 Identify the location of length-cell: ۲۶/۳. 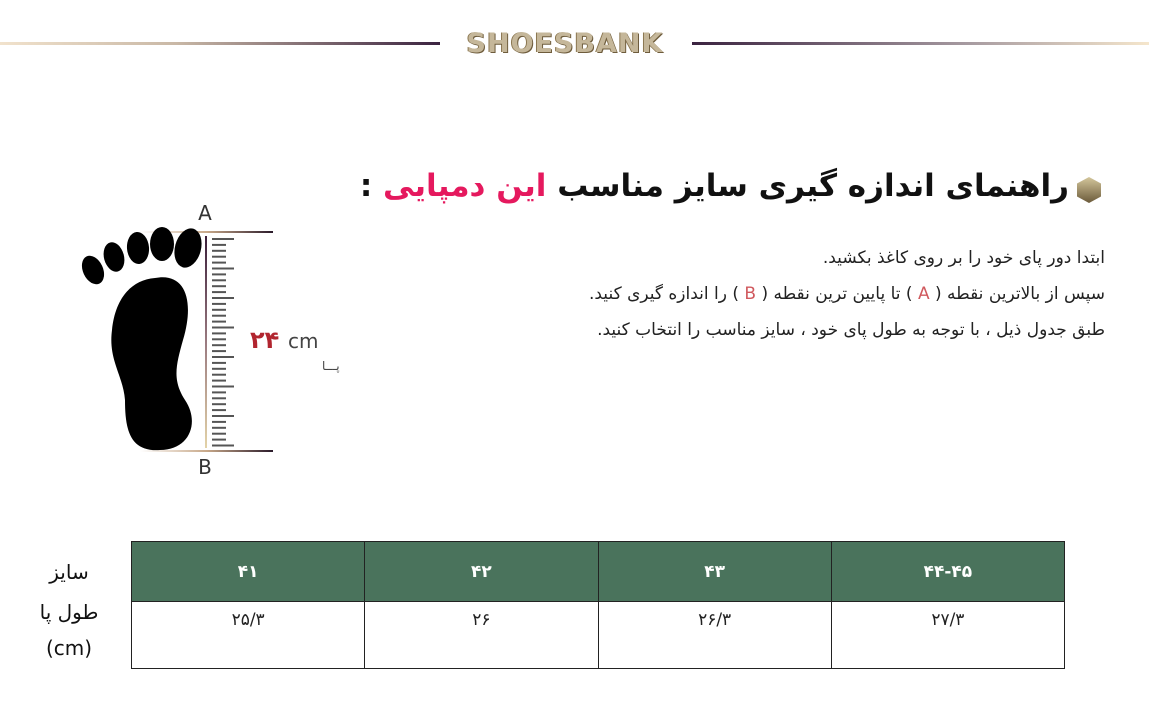
(714, 635).